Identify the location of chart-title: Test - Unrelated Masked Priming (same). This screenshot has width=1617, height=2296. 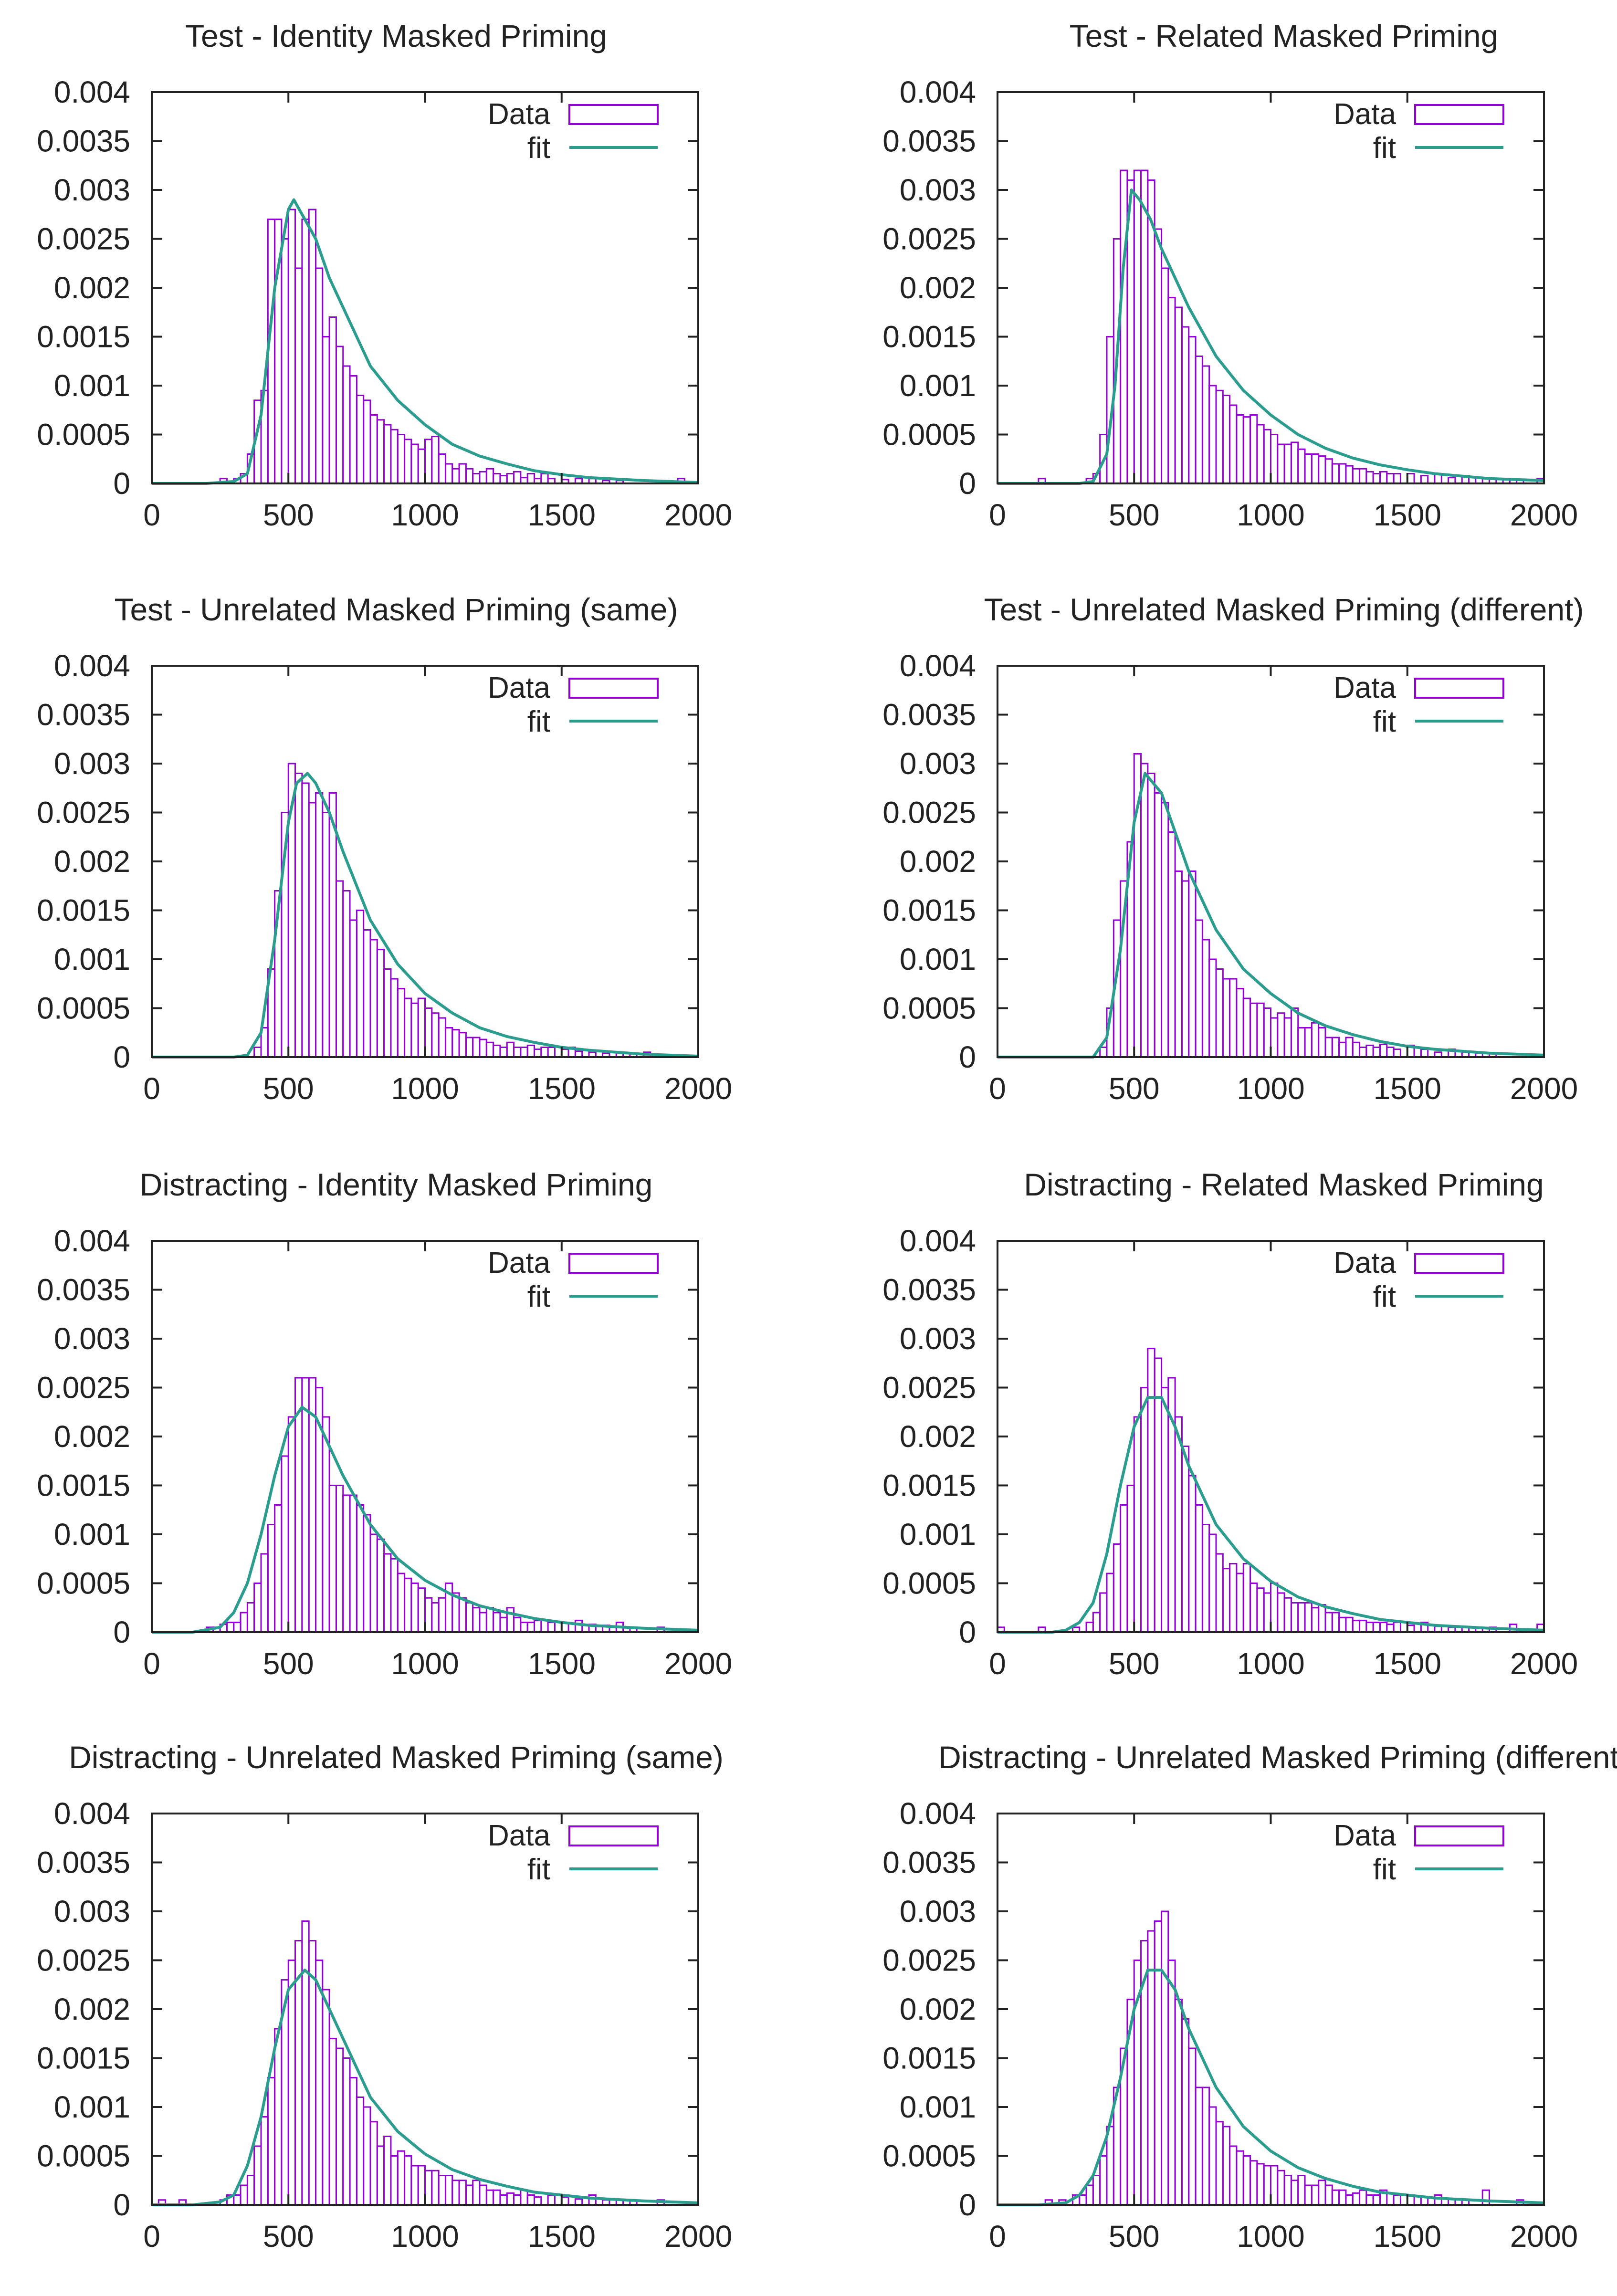
(396, 609).